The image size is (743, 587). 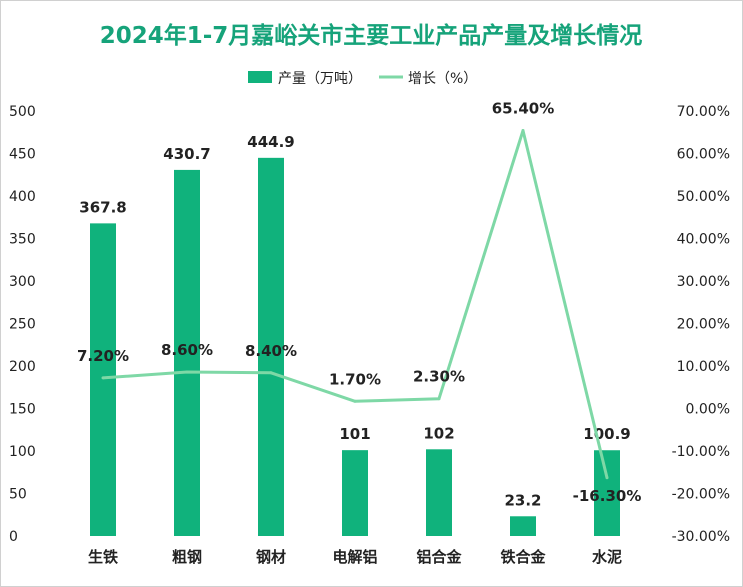 What do you see at coordinates (22, 197) in the screenshot?
I see `left-tick-label: 400` at bounding box center [22, 197].